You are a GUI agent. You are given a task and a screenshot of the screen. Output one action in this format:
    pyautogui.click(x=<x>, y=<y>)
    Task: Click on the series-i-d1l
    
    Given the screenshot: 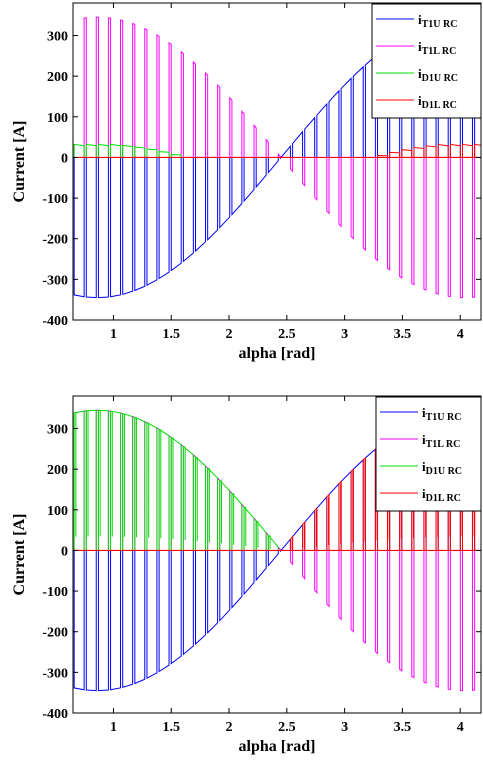 What is the action you would take?
    pyautogui.click(x=429, y=150)
    